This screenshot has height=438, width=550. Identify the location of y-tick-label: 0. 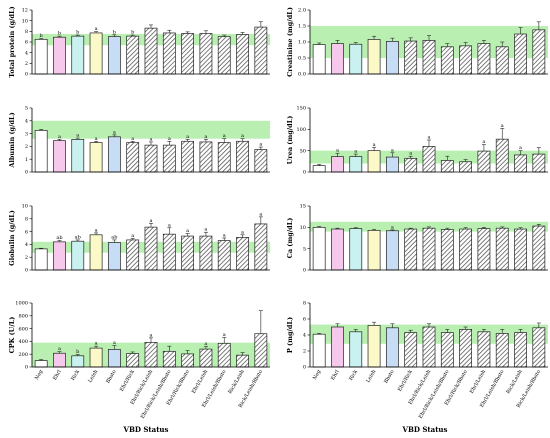
(304, 368).